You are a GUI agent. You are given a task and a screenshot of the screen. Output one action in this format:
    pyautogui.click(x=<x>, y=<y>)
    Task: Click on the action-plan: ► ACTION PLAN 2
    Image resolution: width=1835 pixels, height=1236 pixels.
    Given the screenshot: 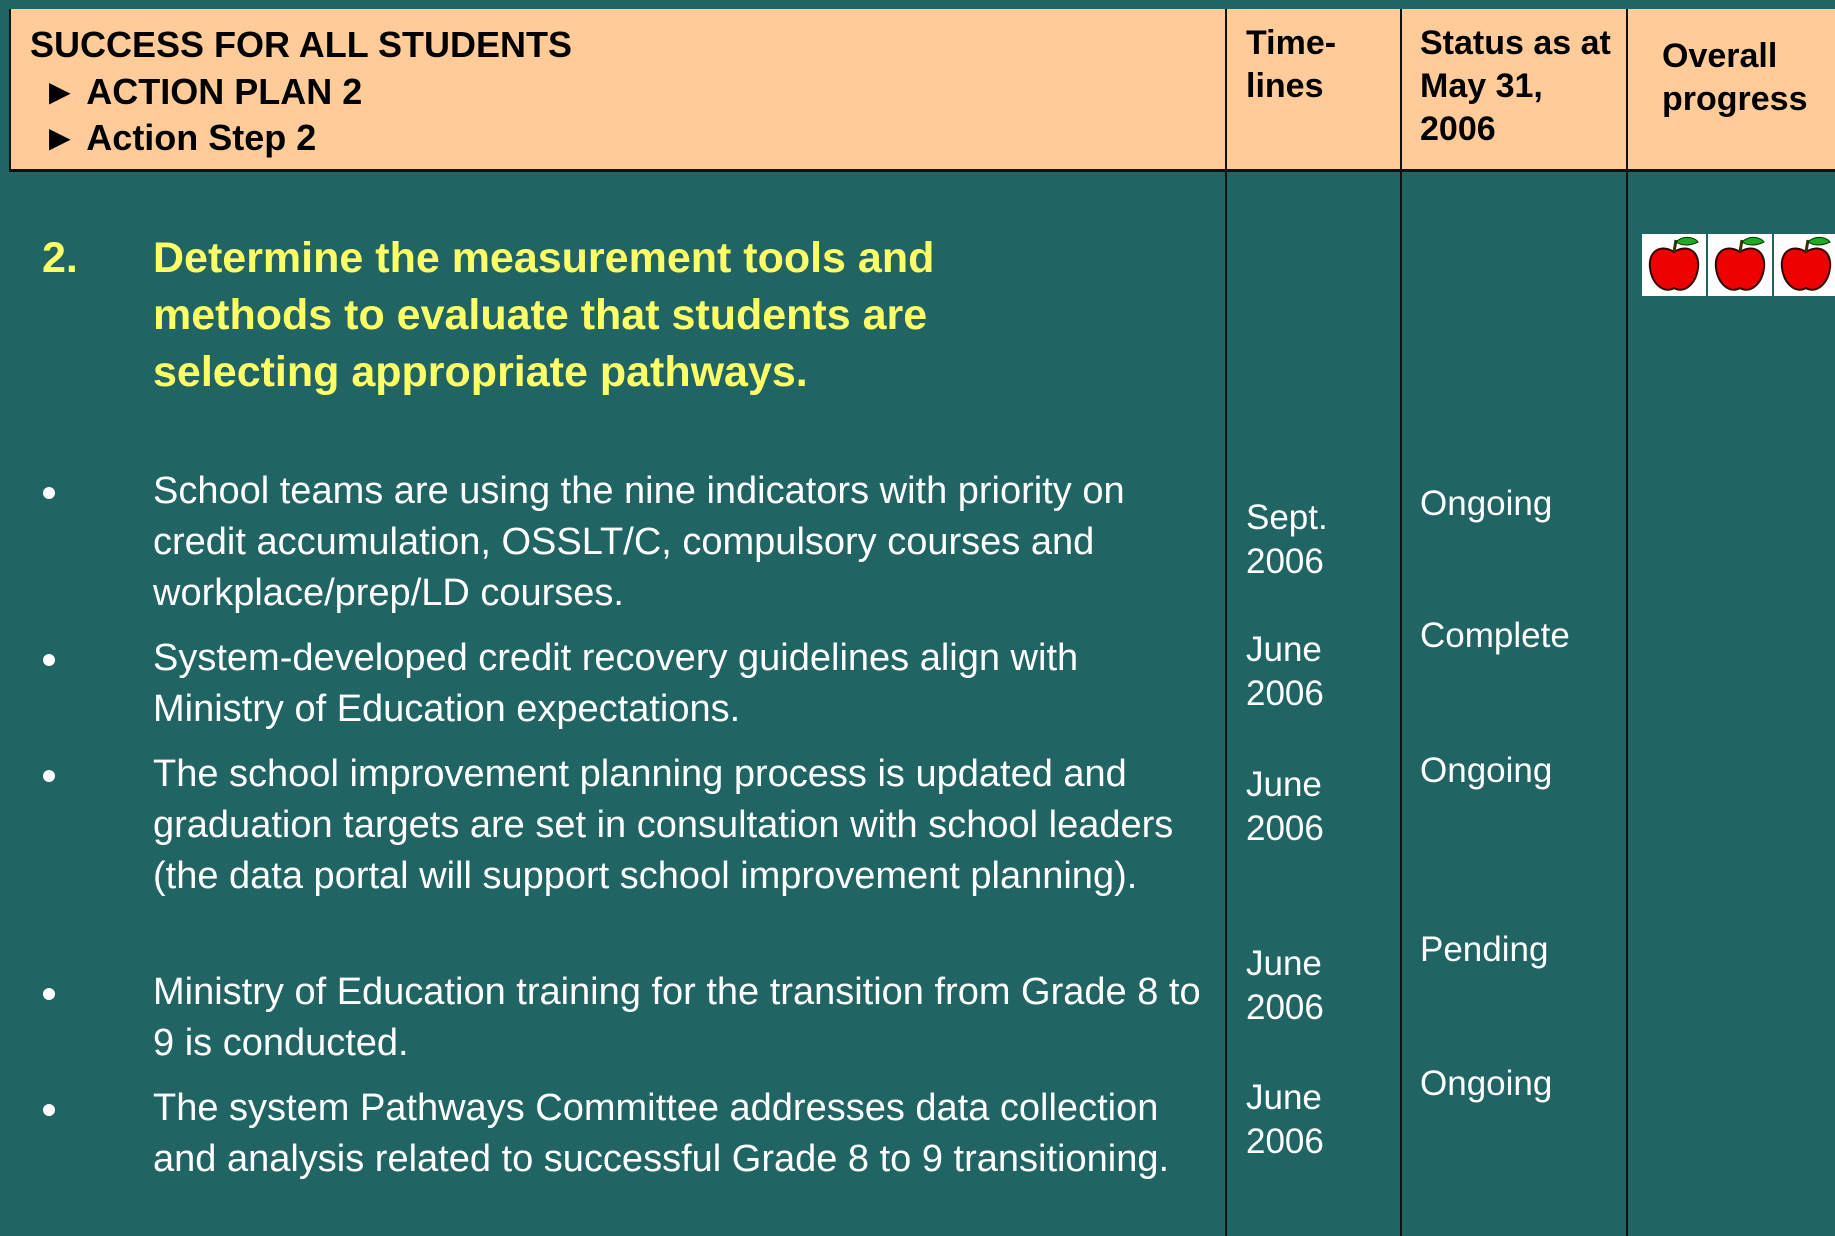 What is the action you would take?
    pyautogui.click(x=202, y=91)
    